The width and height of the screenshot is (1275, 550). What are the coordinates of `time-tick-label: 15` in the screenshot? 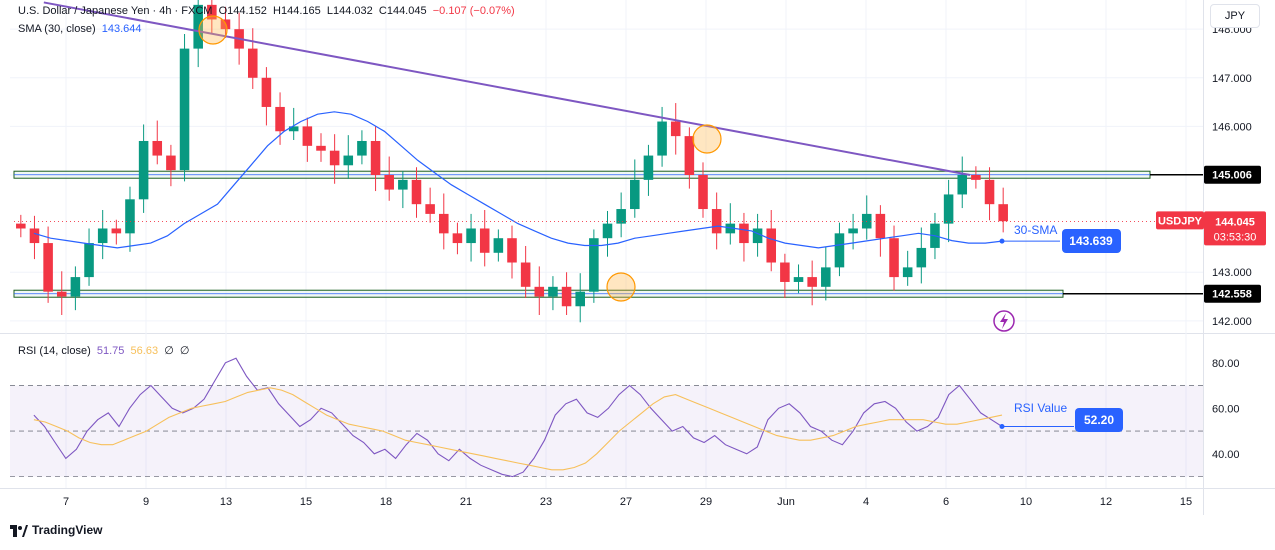 It's located at (1186, 502).